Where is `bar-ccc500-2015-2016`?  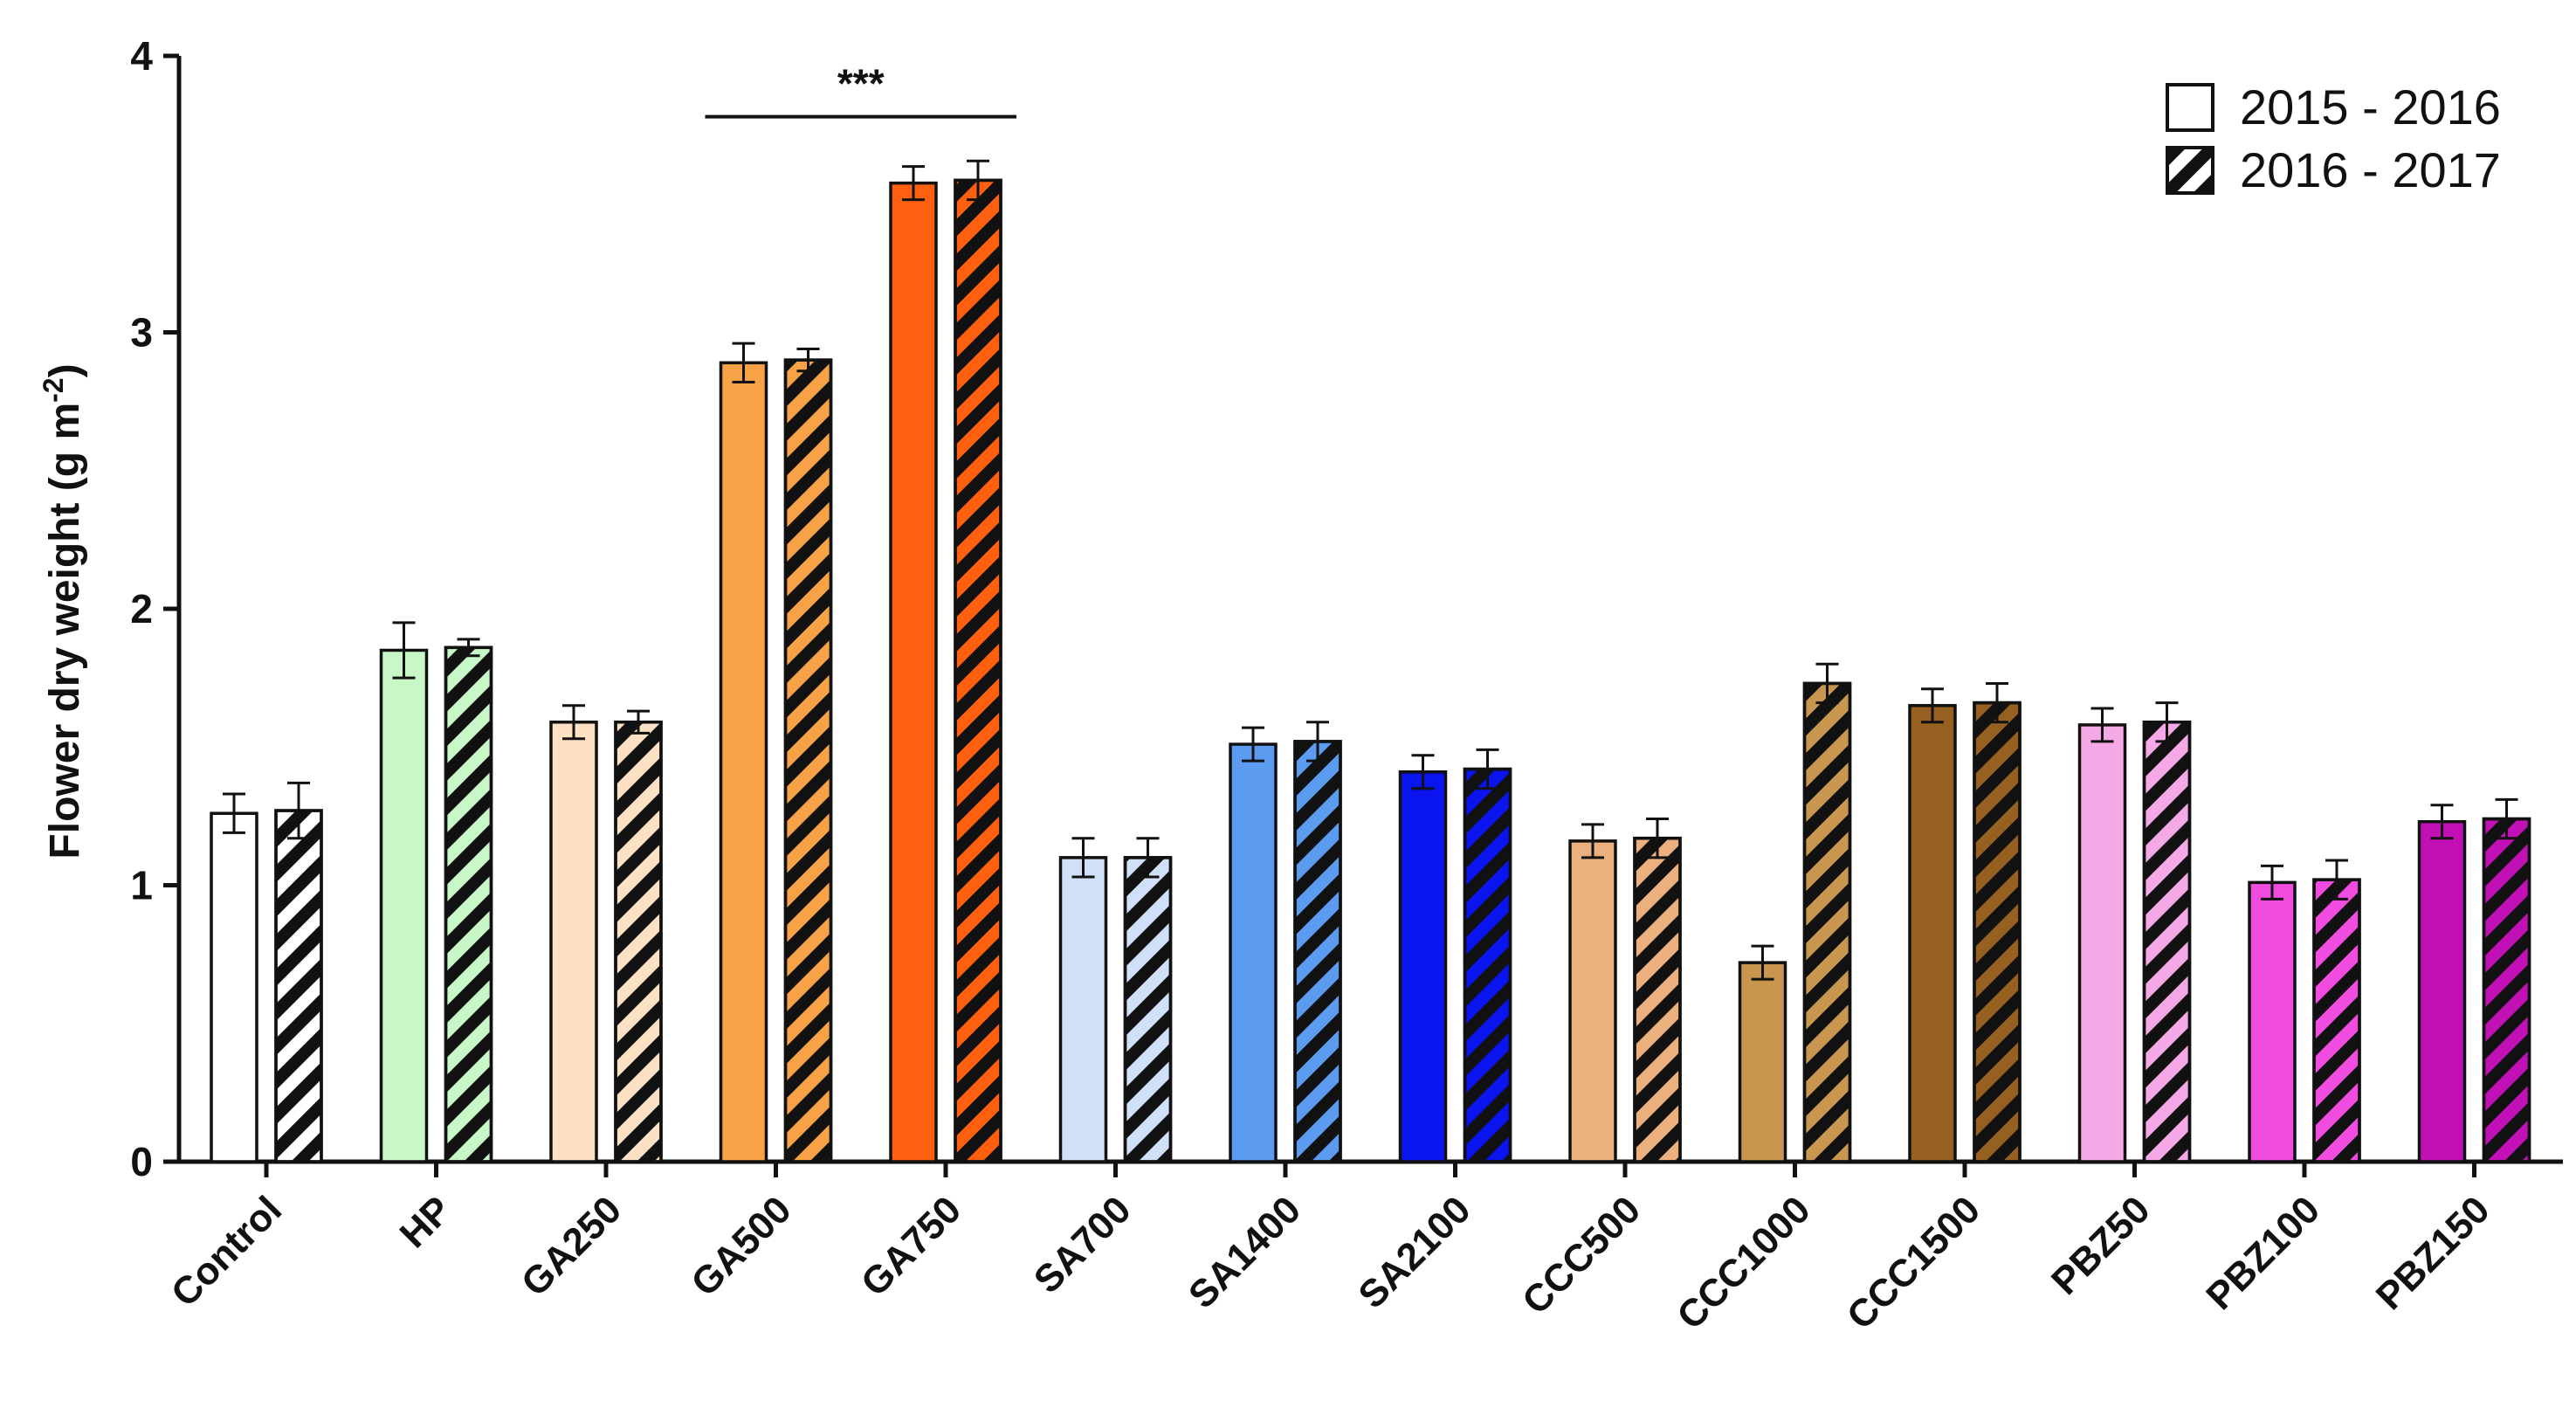 bar-ccc500-2015-2016 is located at coordinates (1592, 1001).